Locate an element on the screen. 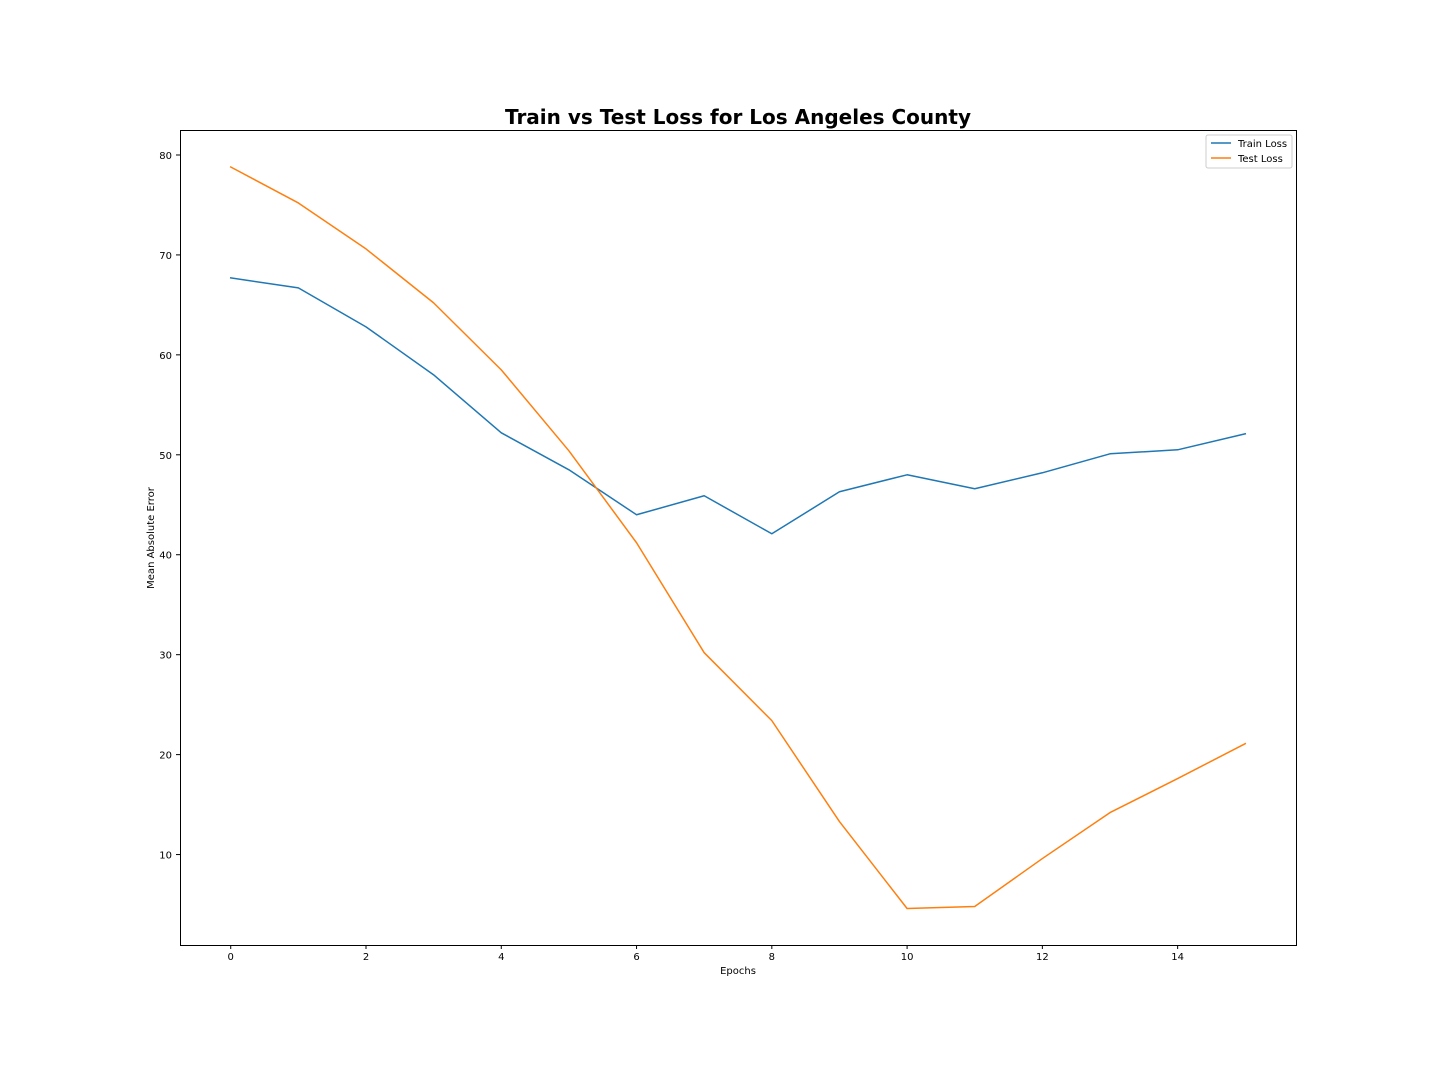 The width and height of the screenshot is (1440, 1080). legend: Train Loss Test Loss is located at coordinates (1249, 151).